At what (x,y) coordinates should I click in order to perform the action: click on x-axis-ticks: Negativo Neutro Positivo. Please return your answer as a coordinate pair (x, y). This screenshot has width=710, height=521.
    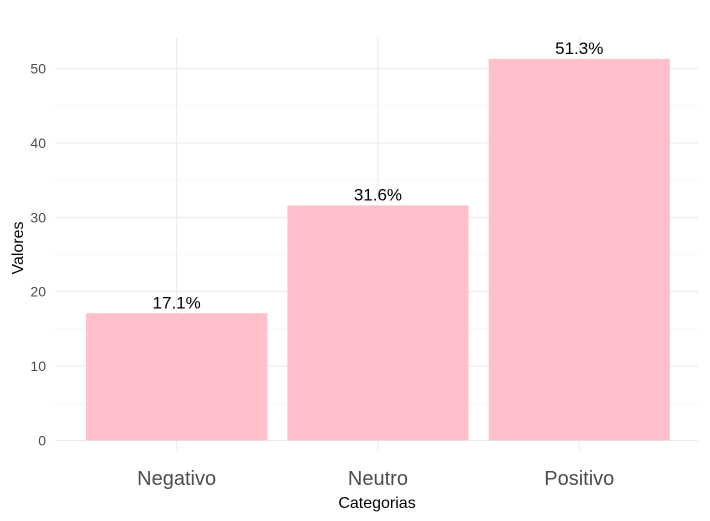
    Looking at the image, I should click on (375, 479).